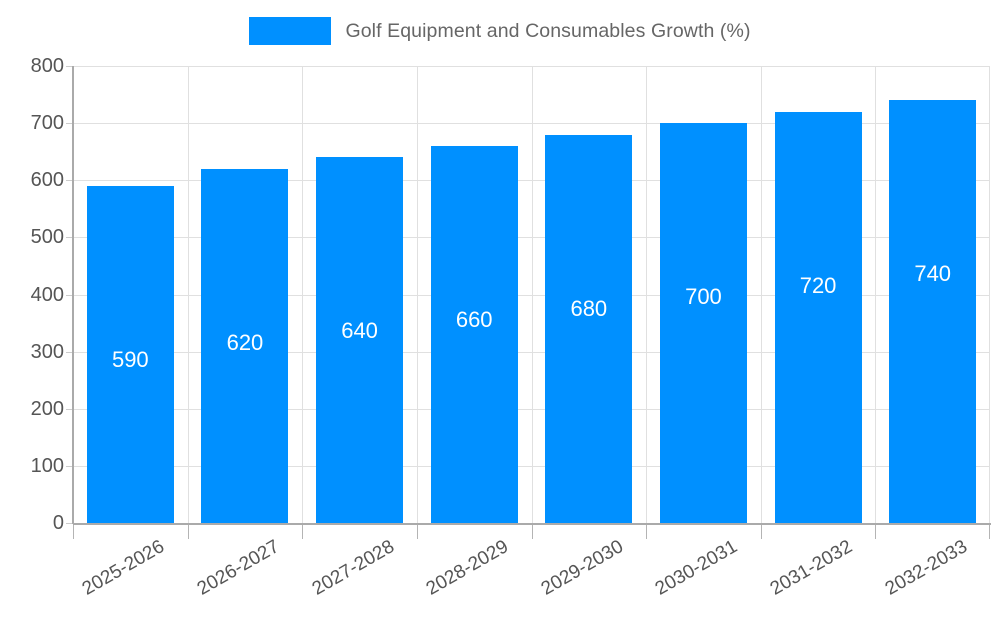 This screenshot has height=624, width=1000. Describe the element at coordinates (818, 285) in the screenshot. I see `bar-value-label: 720` at that location.